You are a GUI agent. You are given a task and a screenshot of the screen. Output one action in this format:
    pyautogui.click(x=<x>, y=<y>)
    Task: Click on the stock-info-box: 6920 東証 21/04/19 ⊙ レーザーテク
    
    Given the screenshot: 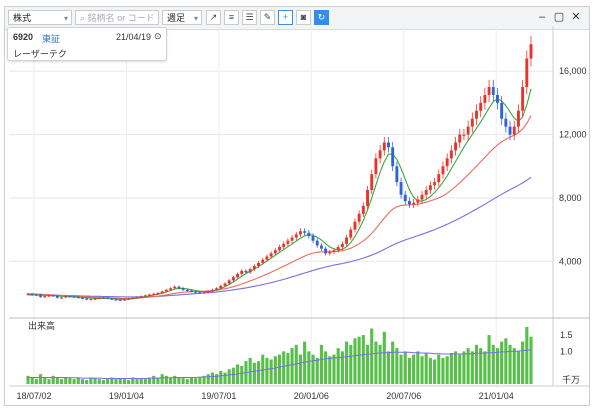 What is the action you would take?
    pyautogui.click(x=87, y=44)
    